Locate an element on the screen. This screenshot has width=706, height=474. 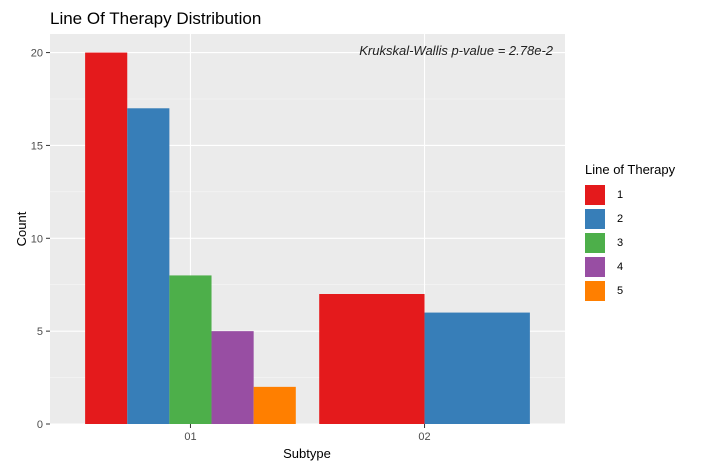
legend-item: 5 is located at coordinates (630, 291).